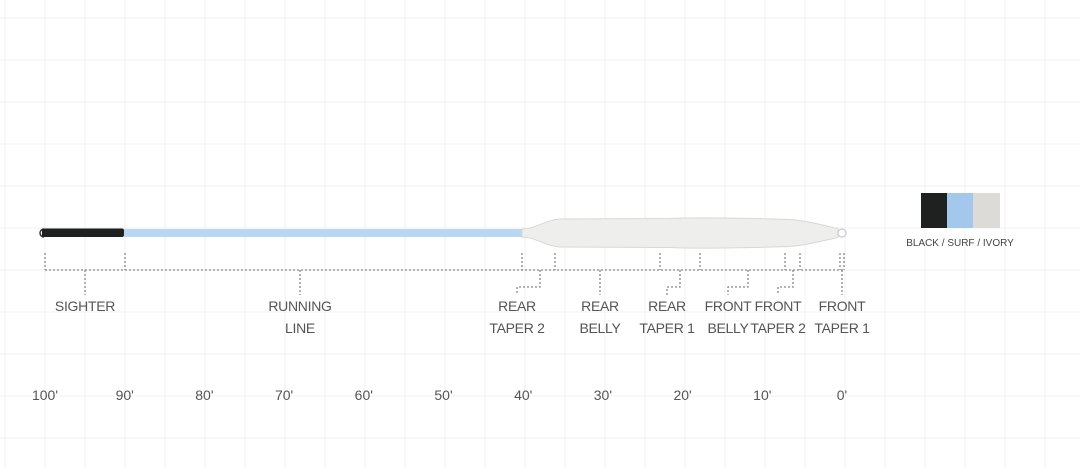  I want to click on scale-tick-label: 40', so click(523, 395).